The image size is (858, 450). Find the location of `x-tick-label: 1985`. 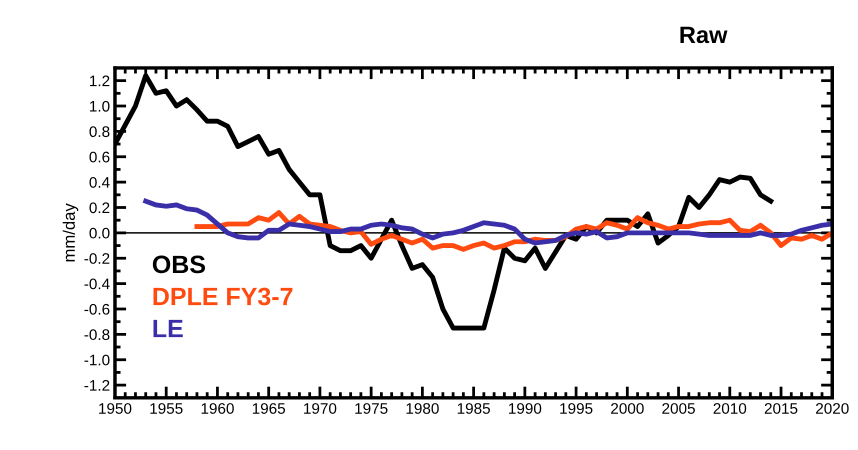

x-tick-label: 1985 is located at coordinates (474, 408).